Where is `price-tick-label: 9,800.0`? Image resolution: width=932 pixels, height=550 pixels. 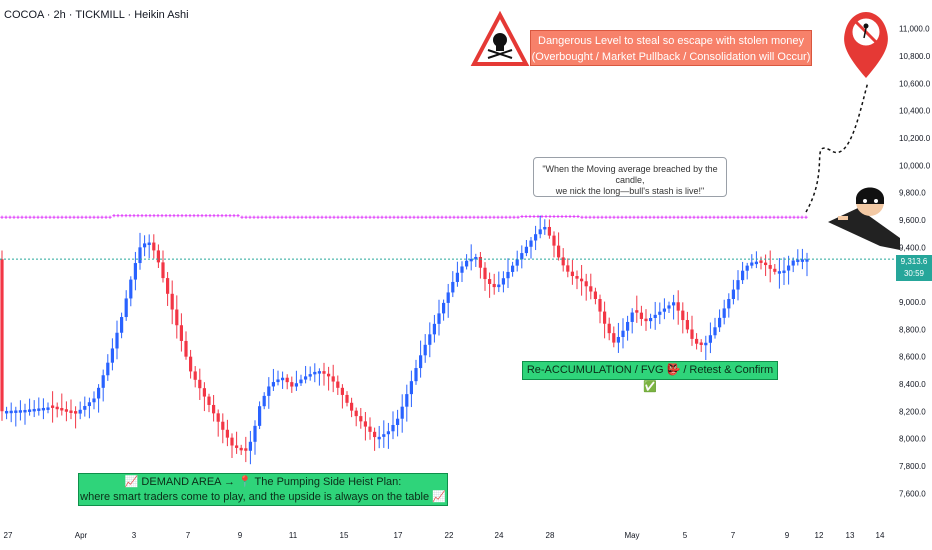 price-tick-label: 9,800.0 is located at coordinates (912, 193).